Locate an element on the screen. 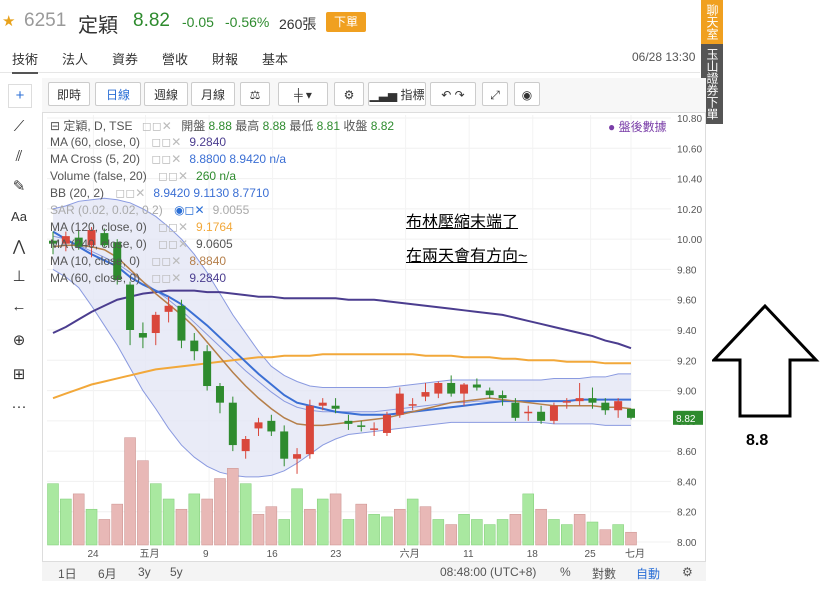 Image resolution: width=830 pixels, height=600 pixels. auto-toggle: 自動 is located at coordinates (648, 574).